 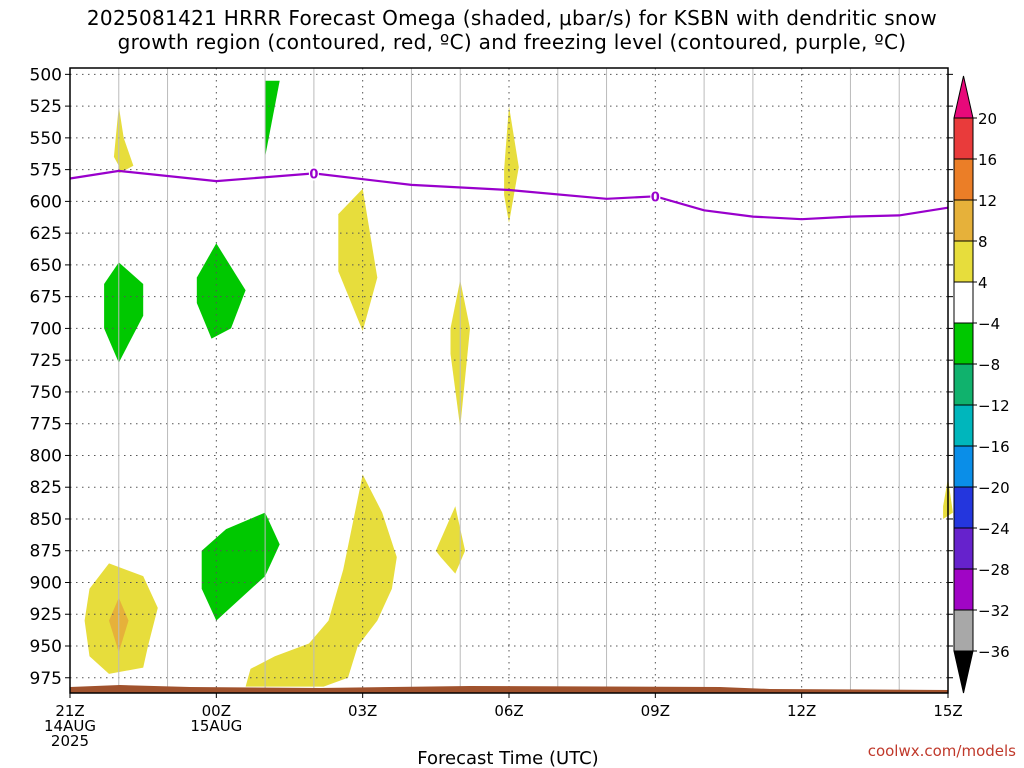 What do you see at coordinates (994, 652) in the screenshot?
I see `colorbar-label: −36` at bounding box center [994, 652].